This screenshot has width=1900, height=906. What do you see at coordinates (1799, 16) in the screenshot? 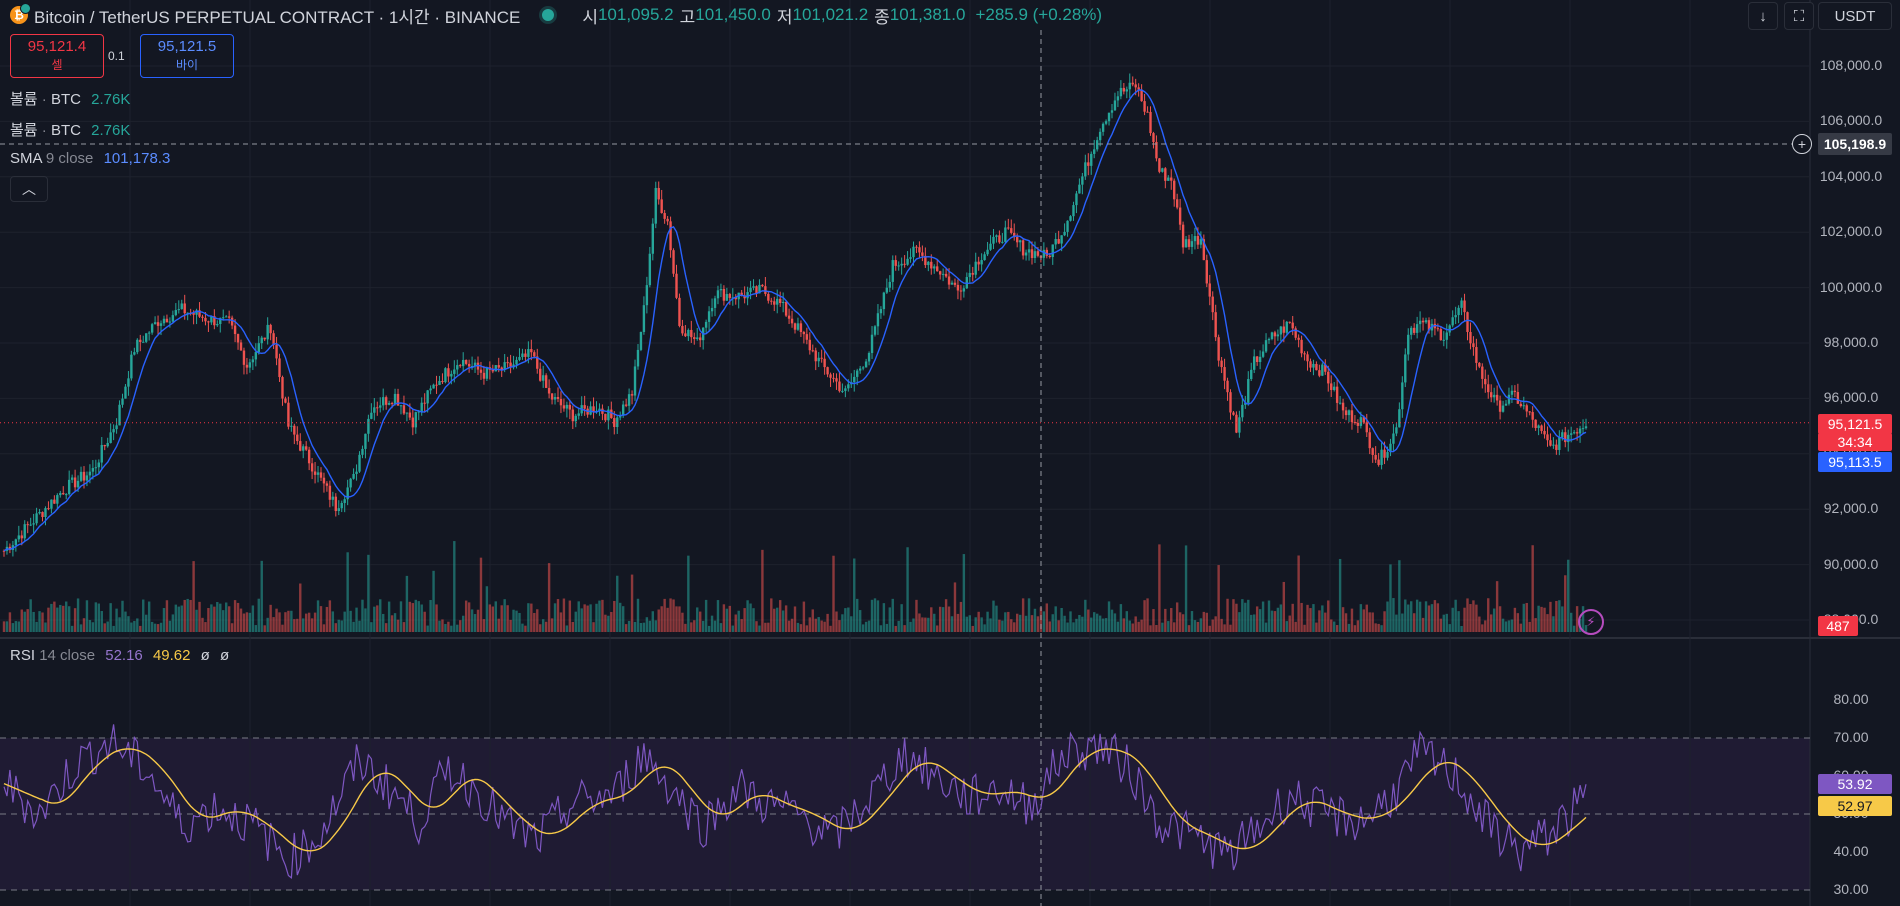
I see `fullscreen-button: ⛶` at bounding box center [1799, 16].